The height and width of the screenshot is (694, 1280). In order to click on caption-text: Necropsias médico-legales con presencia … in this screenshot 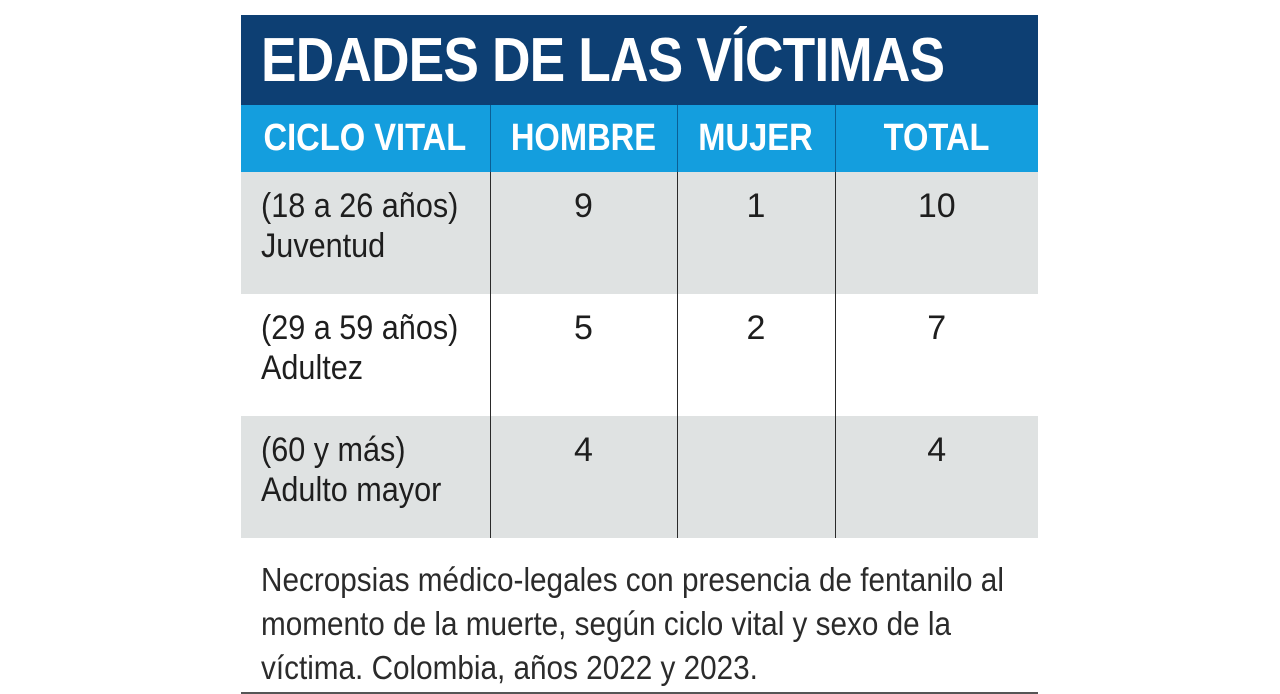, I will do `click(632, 623)`.